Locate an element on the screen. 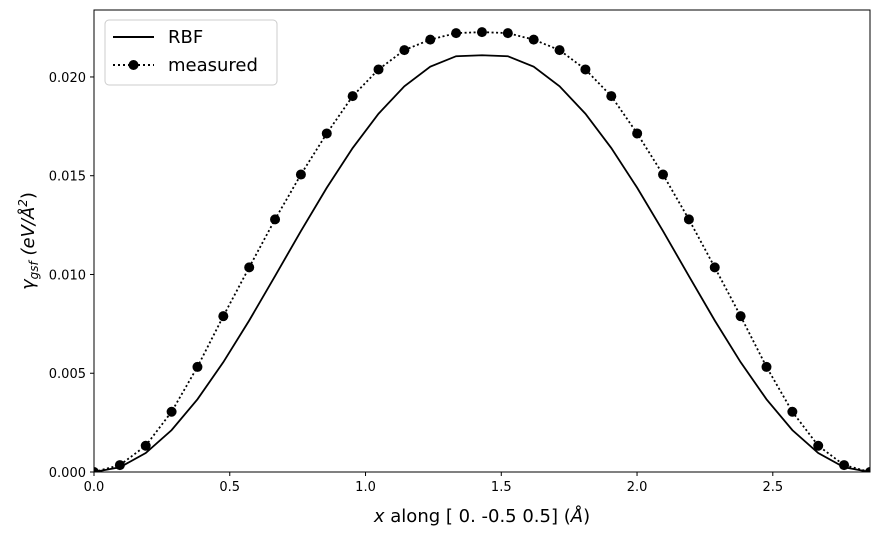 Image resolution: width=879 pixels, height=538 pixels. y-axis-label-unit: (eV/Å is located at coordinates (28, 234).